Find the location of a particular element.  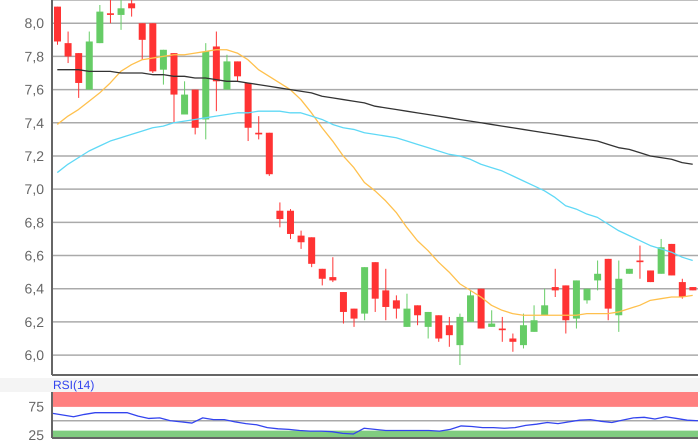

y-tick-label: 7,0 is located at coordinates (34, 189).